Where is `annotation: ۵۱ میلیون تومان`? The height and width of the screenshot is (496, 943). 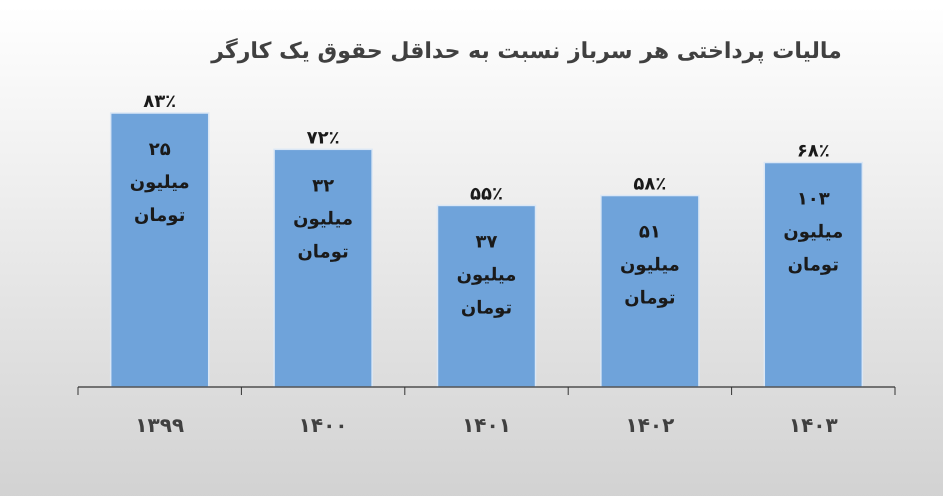
annotation: ۵۱ میلیون تومان is located at coordinates (650, 265).